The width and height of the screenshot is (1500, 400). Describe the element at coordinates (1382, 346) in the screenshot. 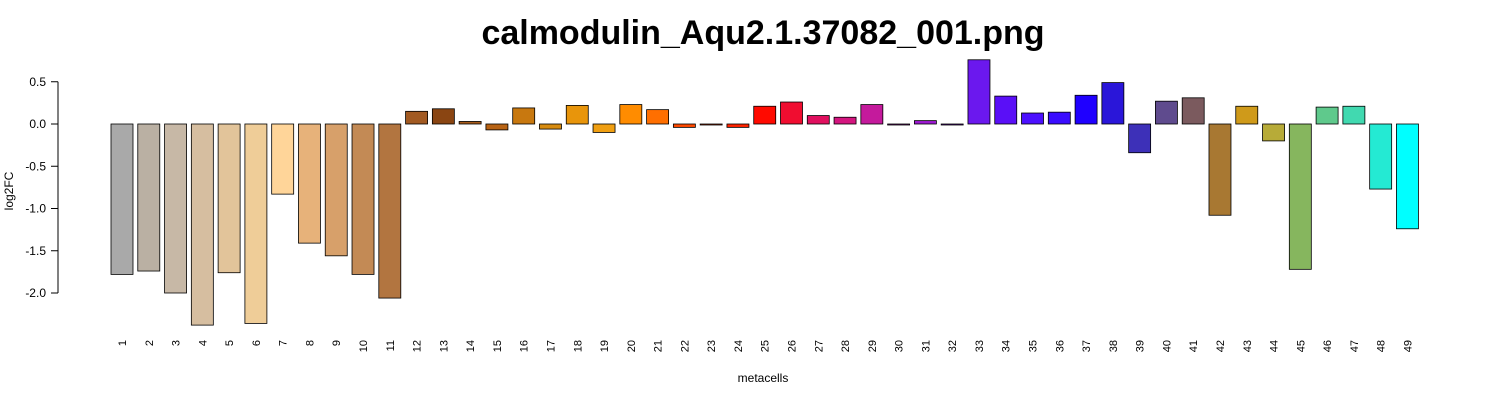

I see `x-tick-label: 48` at that location.